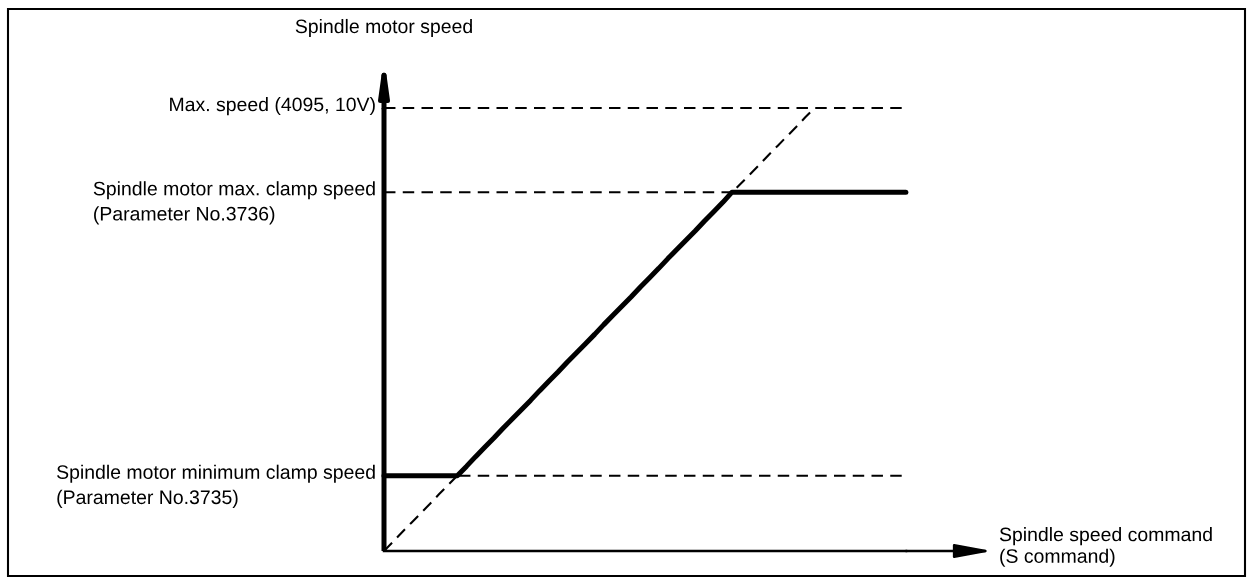  Describe the element at coordinates (272, 106) in the screenshot. I see `ref-line-label: Max. speed (4095, 10V)` at that location.